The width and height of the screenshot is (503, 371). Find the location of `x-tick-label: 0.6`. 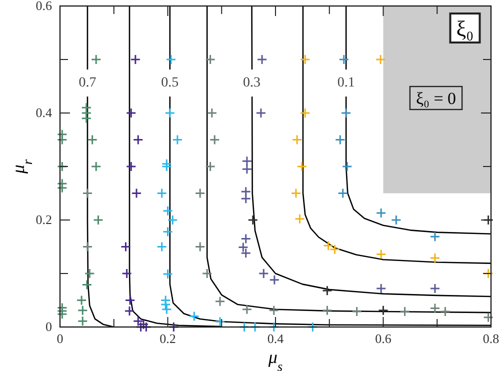

x-tick-label: 0.6 is located at coordinates (383, 338).